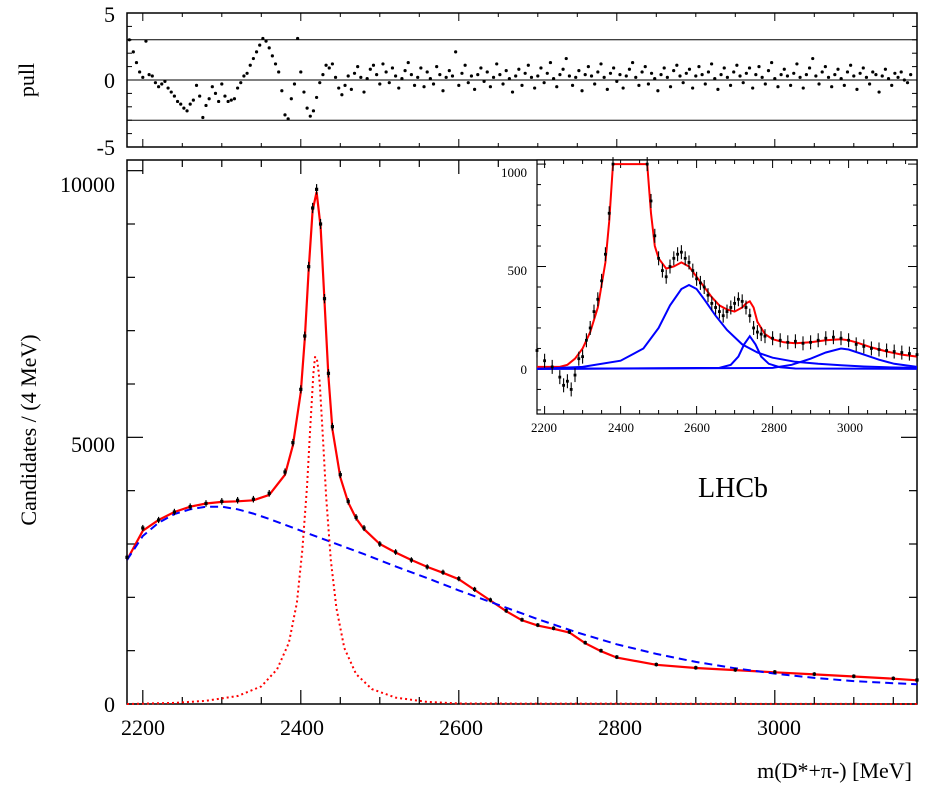 The image size is (926, 792). What do you see at coordinates (514, 172) in the screenshot?
I see `inset-ytick-1000: 1000` at bounding box center [514, 172].